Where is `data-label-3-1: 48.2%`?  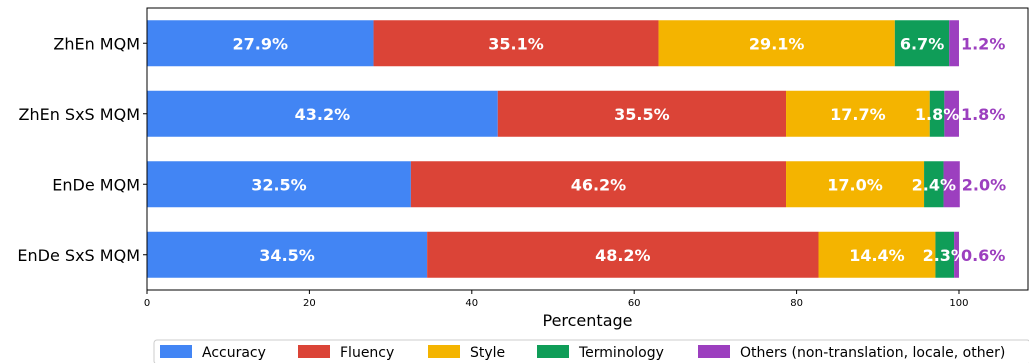 data-label-3-1: 48.2% is located at coordinates (623, 255).